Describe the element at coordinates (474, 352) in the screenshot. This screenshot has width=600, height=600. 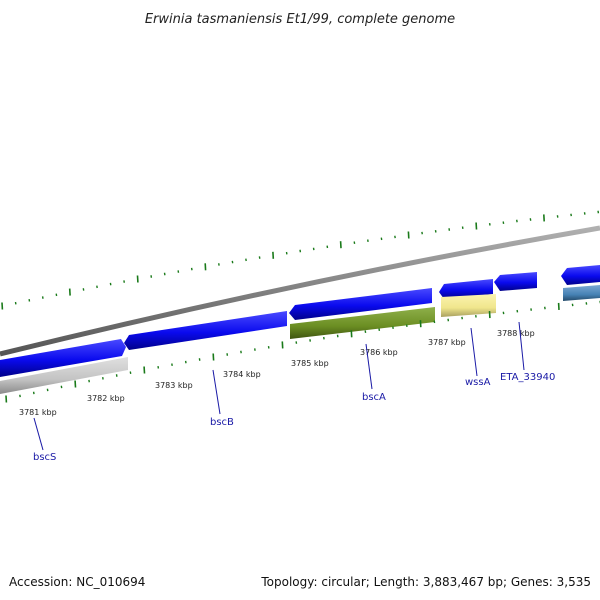
I see `callout-line-wssA` at that location.